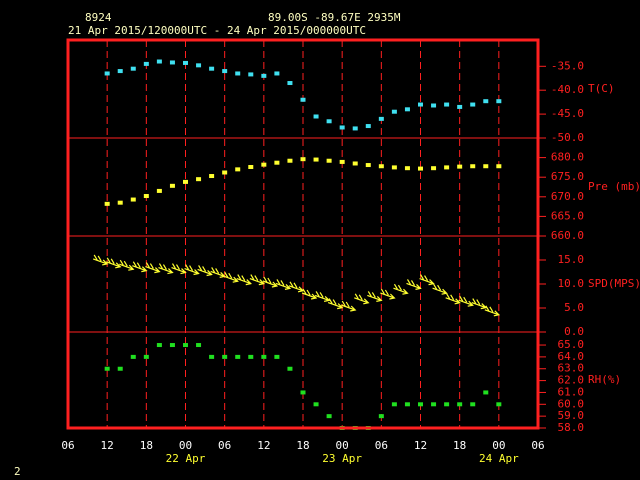 Image resolution: width=640 pixels, height=480 pixels. I want to click on y-tick-label: 65.0, so click(571, 344).